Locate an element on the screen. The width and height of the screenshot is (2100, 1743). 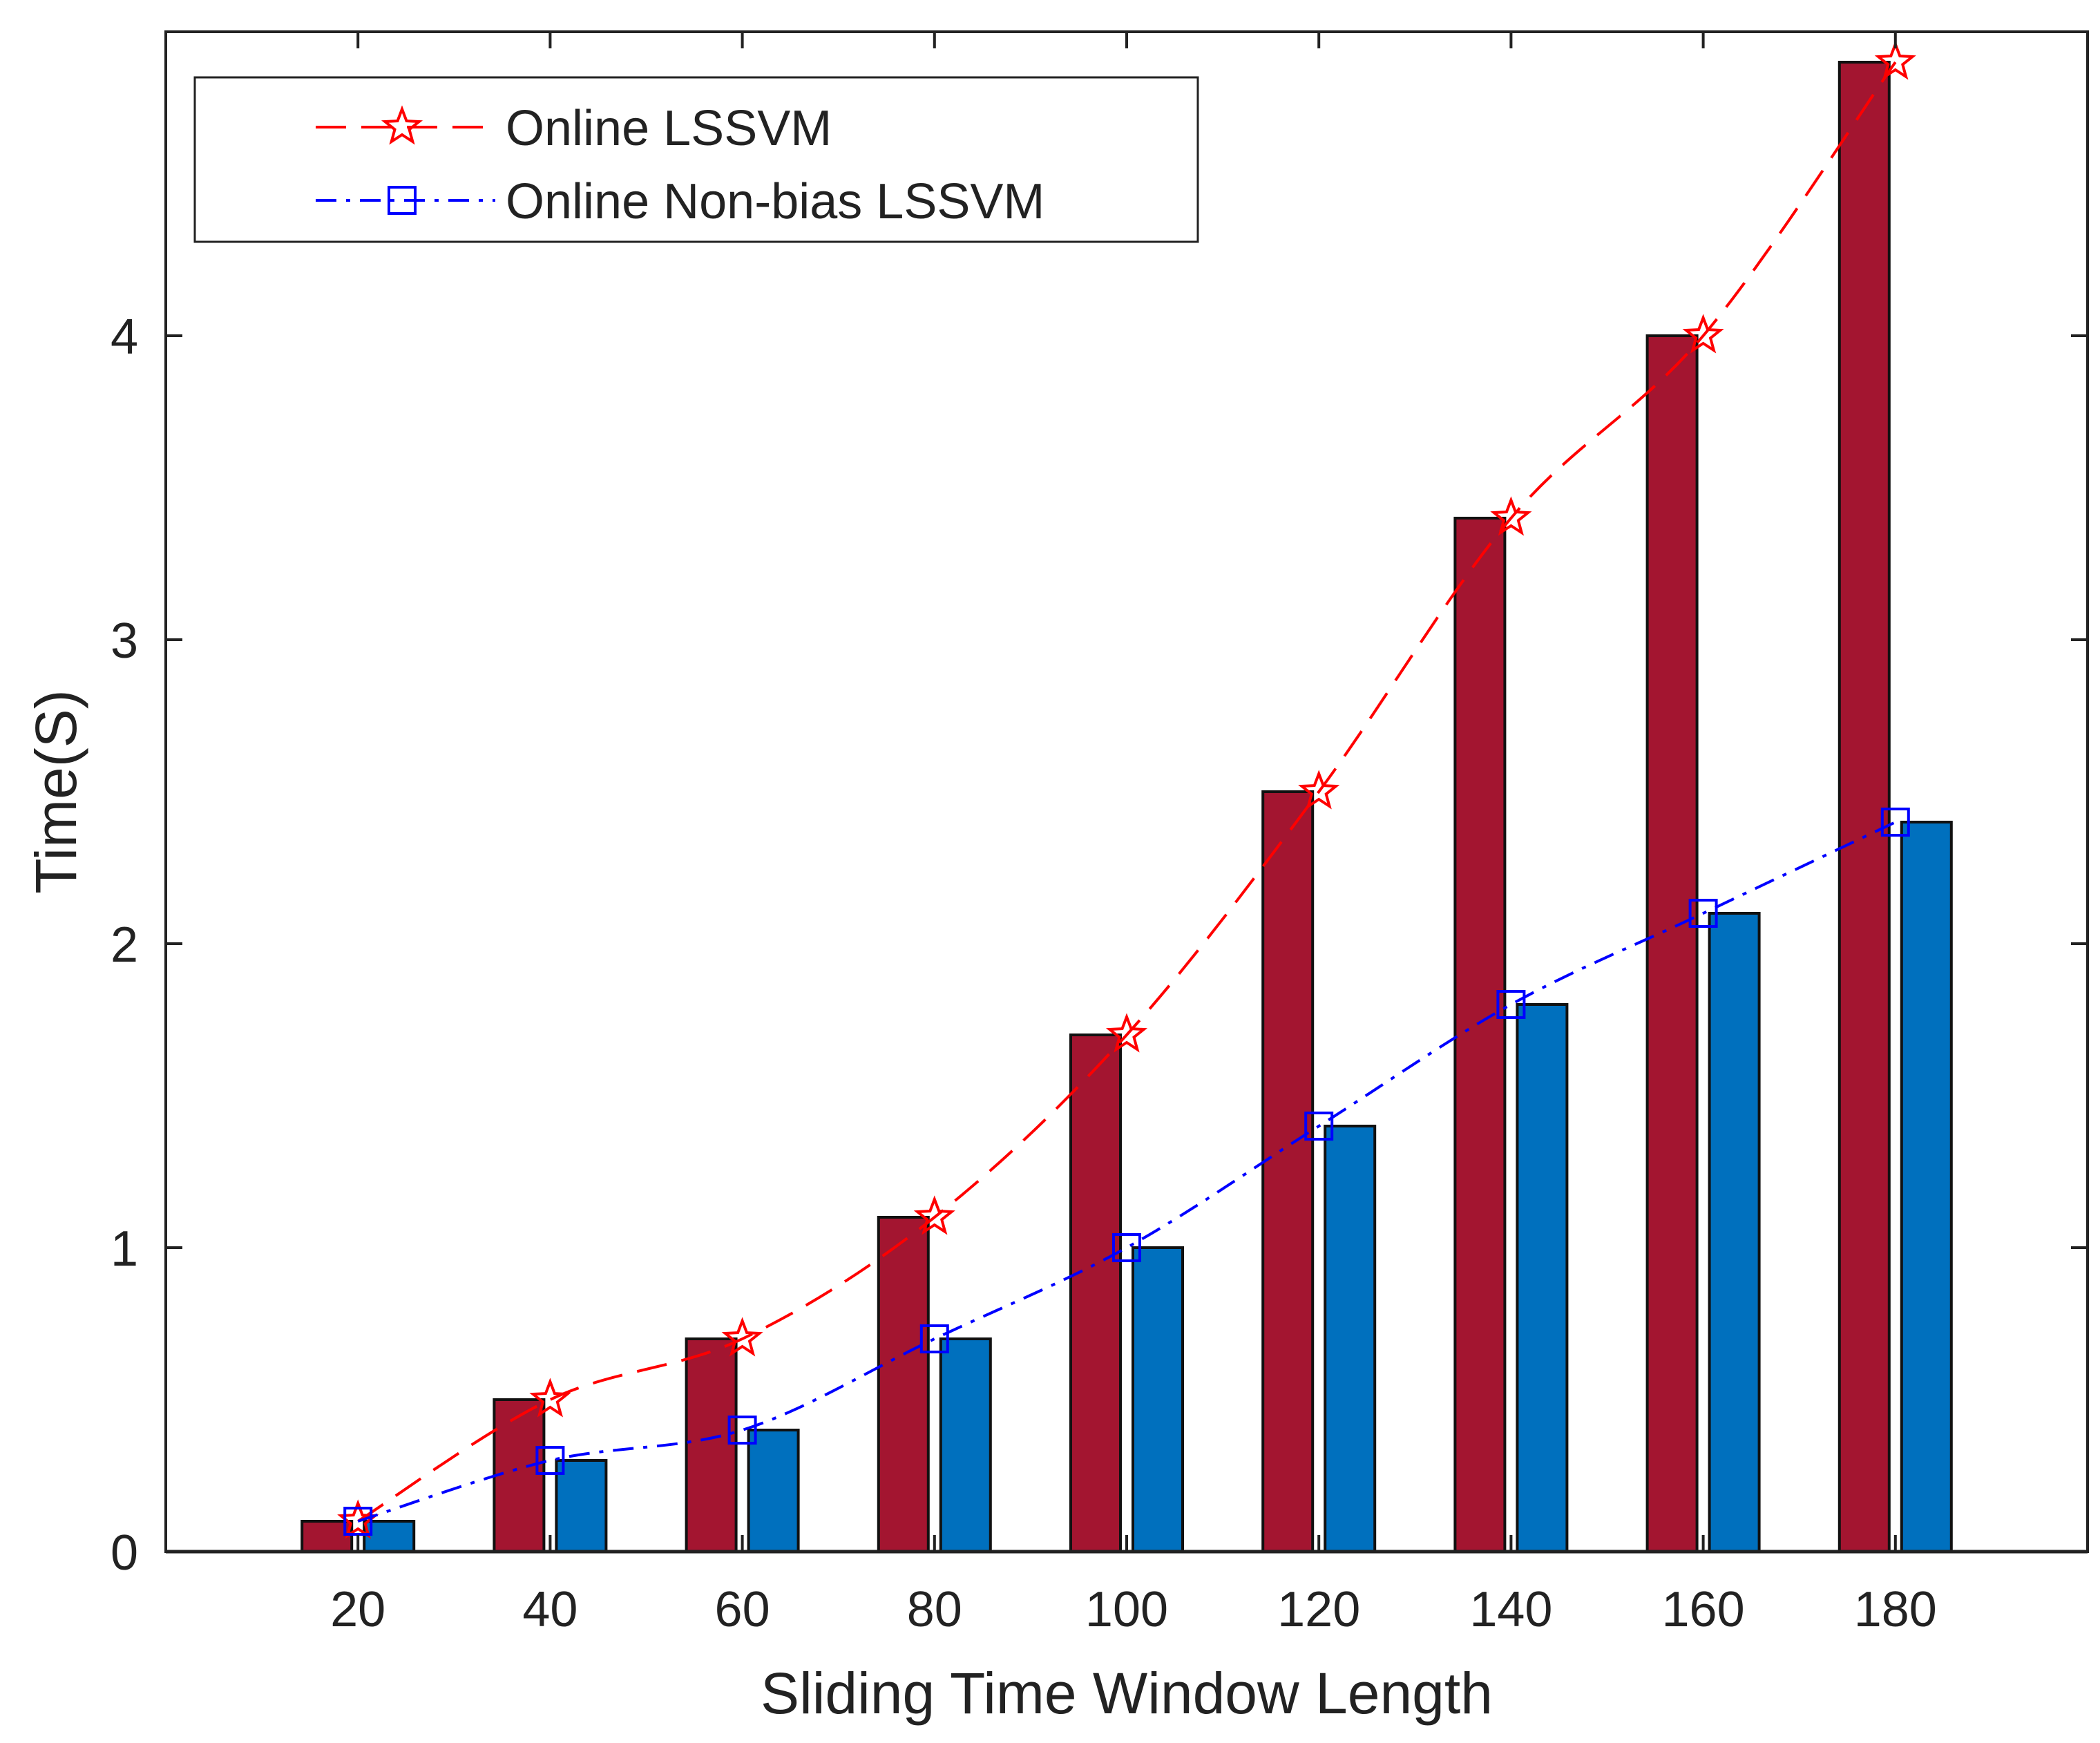
y-tick-label: 1 is located at coordinates (124, 1249).